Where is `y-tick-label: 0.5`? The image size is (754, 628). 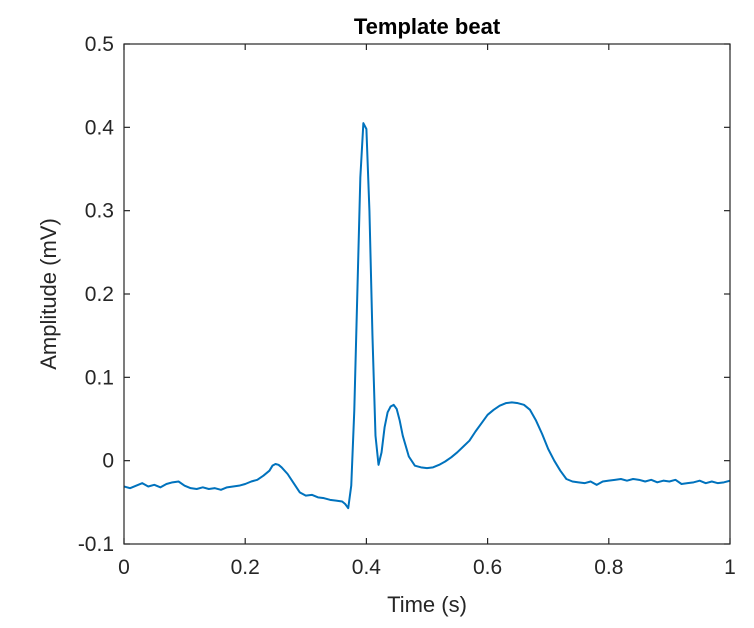
y-tick-label: 0.5 is located at coordinates (99, 44).